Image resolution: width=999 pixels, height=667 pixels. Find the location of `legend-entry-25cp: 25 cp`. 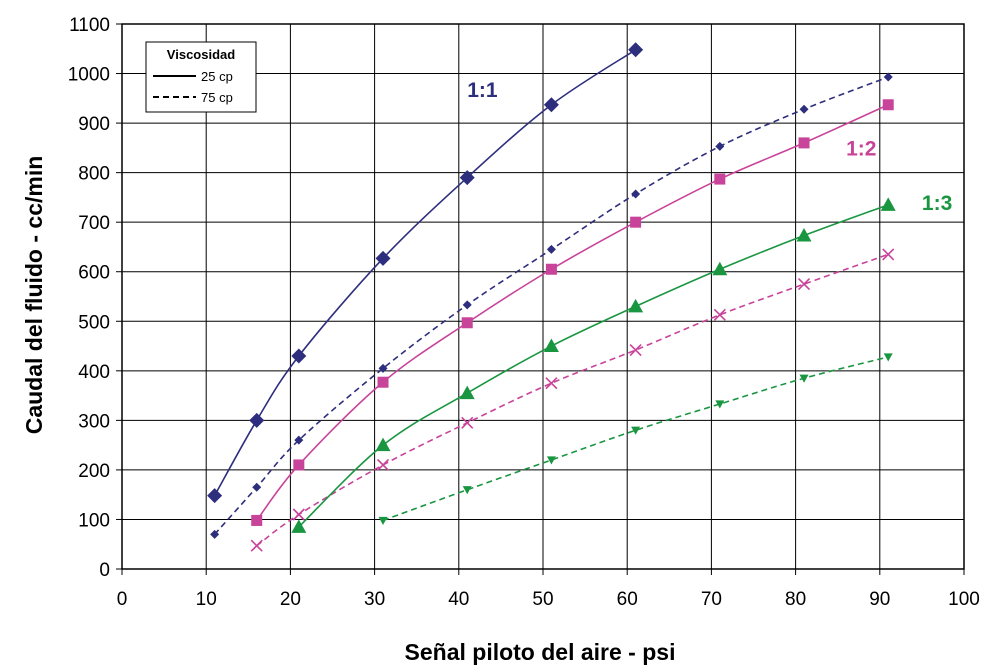

legend-entry-25cp: 25 cp is located at coordinates (217, 76).